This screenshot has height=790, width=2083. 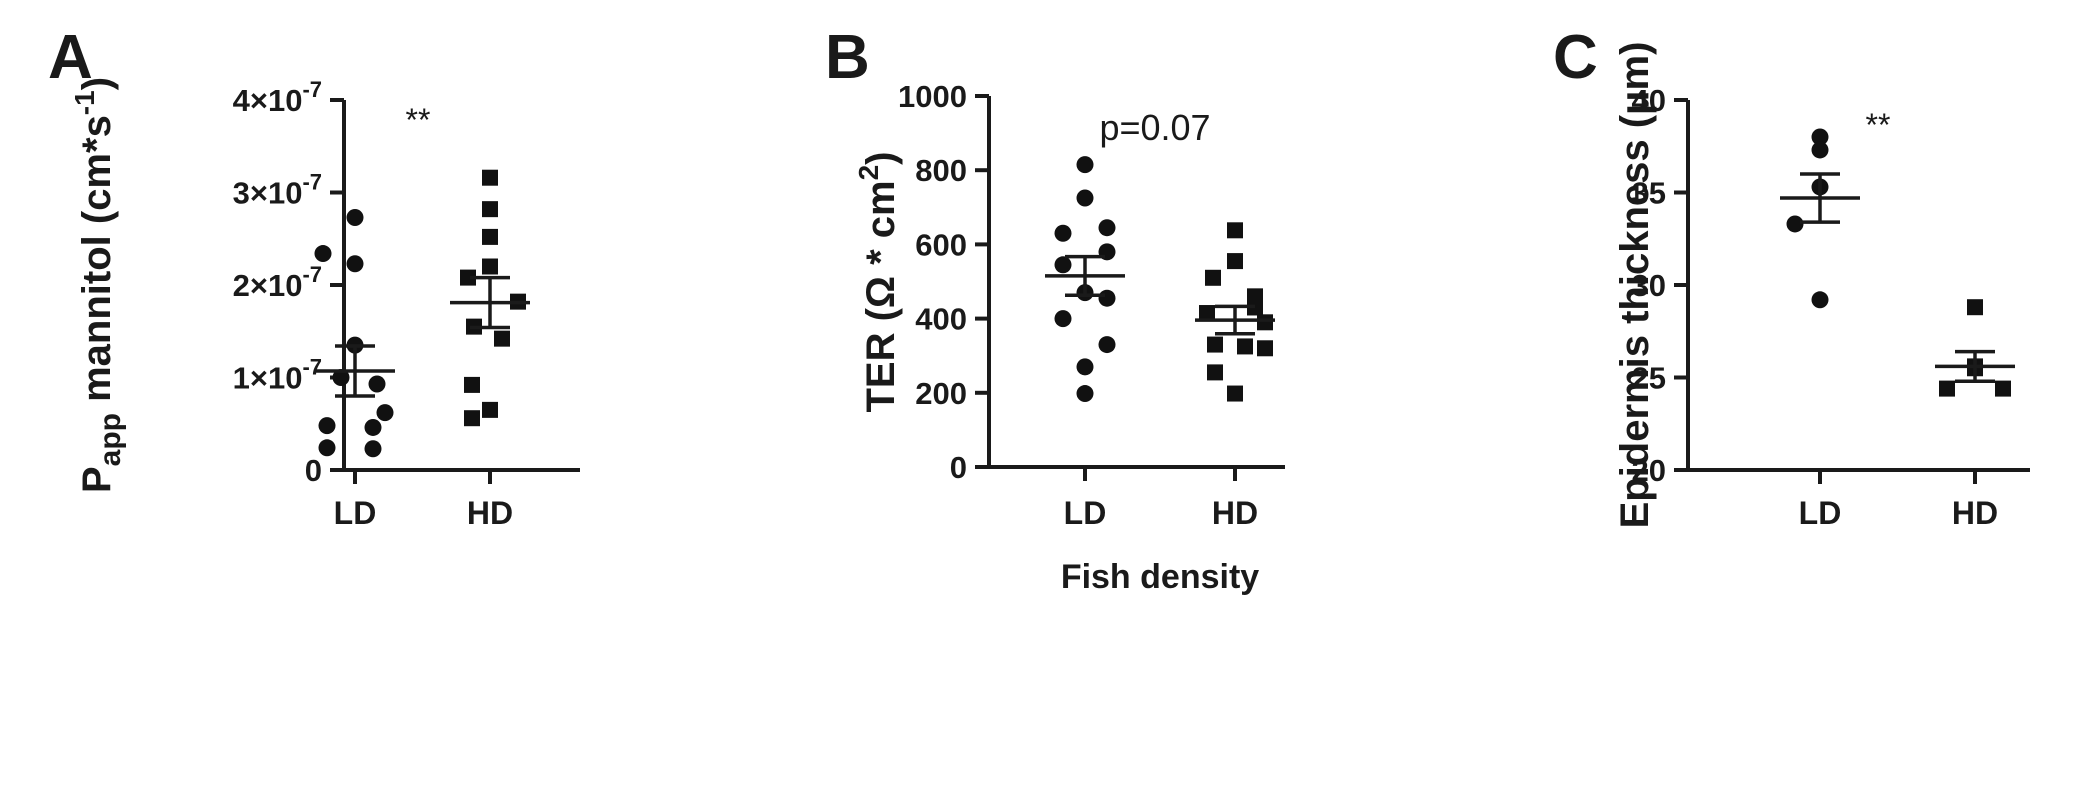 What do you see at coordinates (70, 57) in the screenshot?
I see `panel-letter: A` at bounding box center [70, 57].